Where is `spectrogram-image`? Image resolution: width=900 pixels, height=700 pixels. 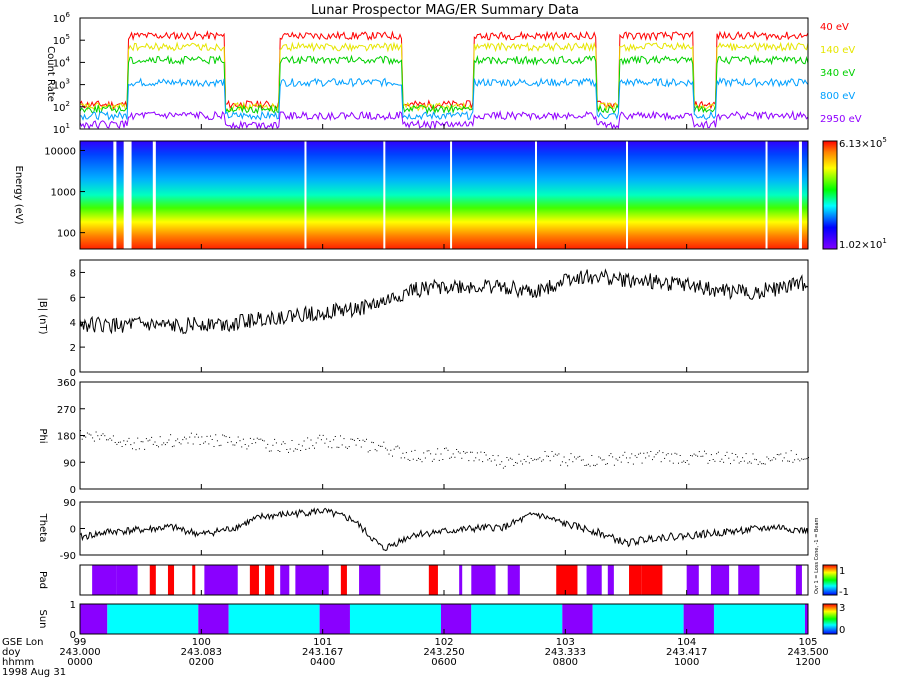
spectrogram-image is located at coordinates (444, 195).